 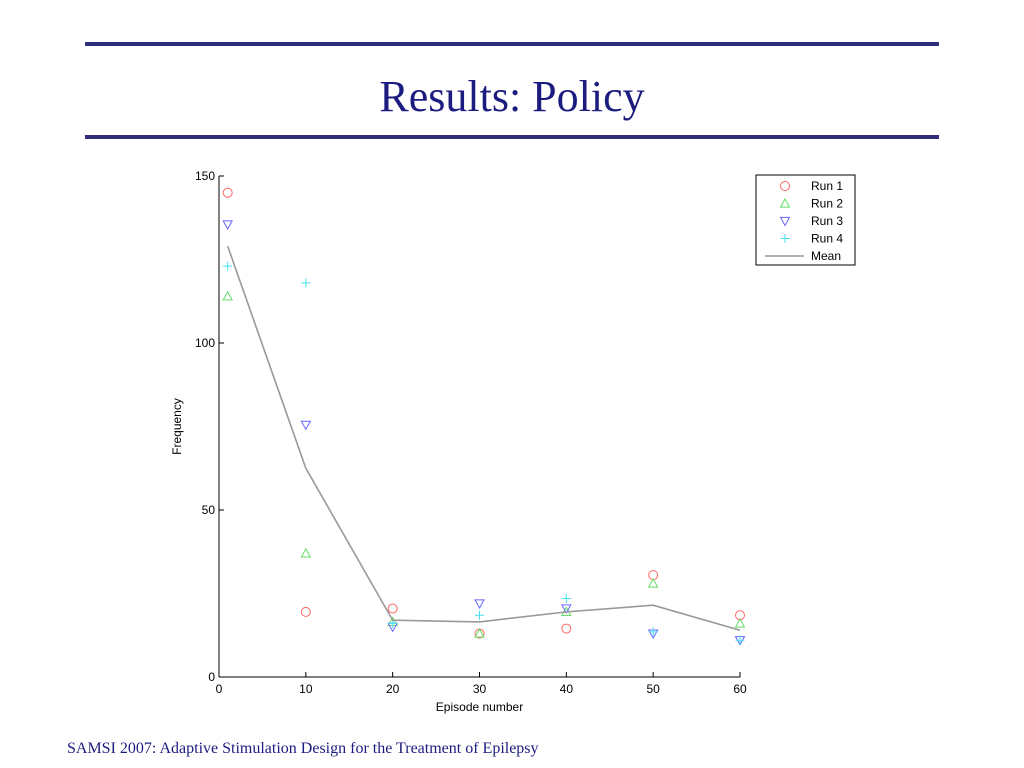 I want to click on legend-box, so click(x=805, y=220).